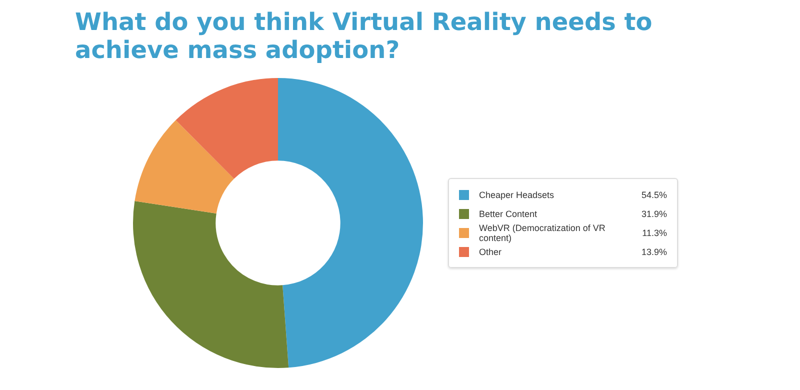 The height and width of the screenshot is (390, 800). What do you see at coordinates (364, 36) in the screenshot?
I see `chart-title: What do you think Virtual Reality needs to achieve mass adoption?` at bounding box center [364, 36].